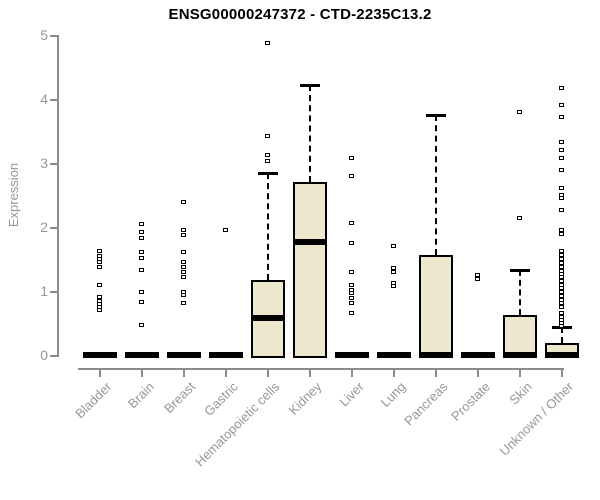 The height and width of the screenshot is (500, 600). I want to click on y-tick-label: 5, so click(44, 35).